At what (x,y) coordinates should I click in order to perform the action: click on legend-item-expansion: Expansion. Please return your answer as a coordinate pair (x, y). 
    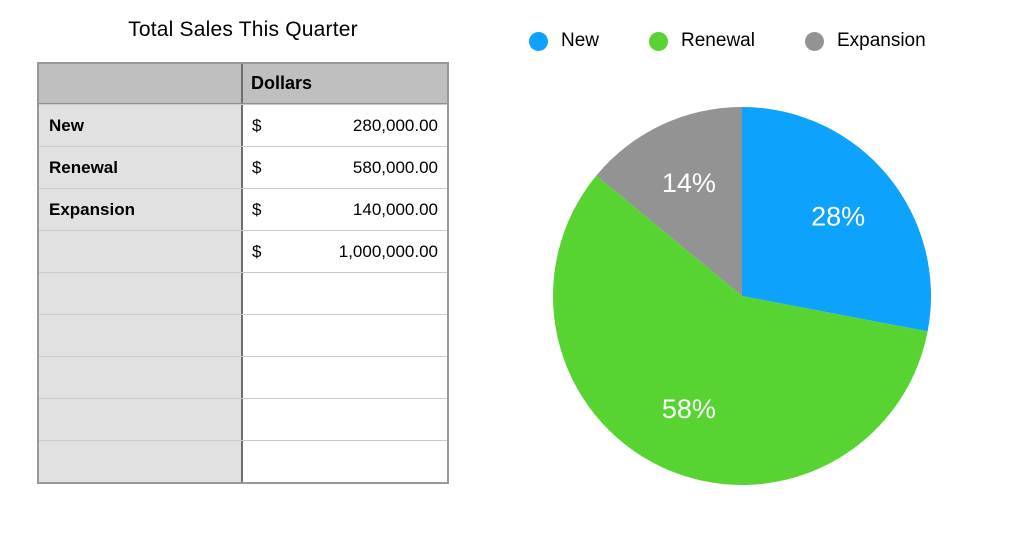
    Looking at the image, I should click on (865, 41).